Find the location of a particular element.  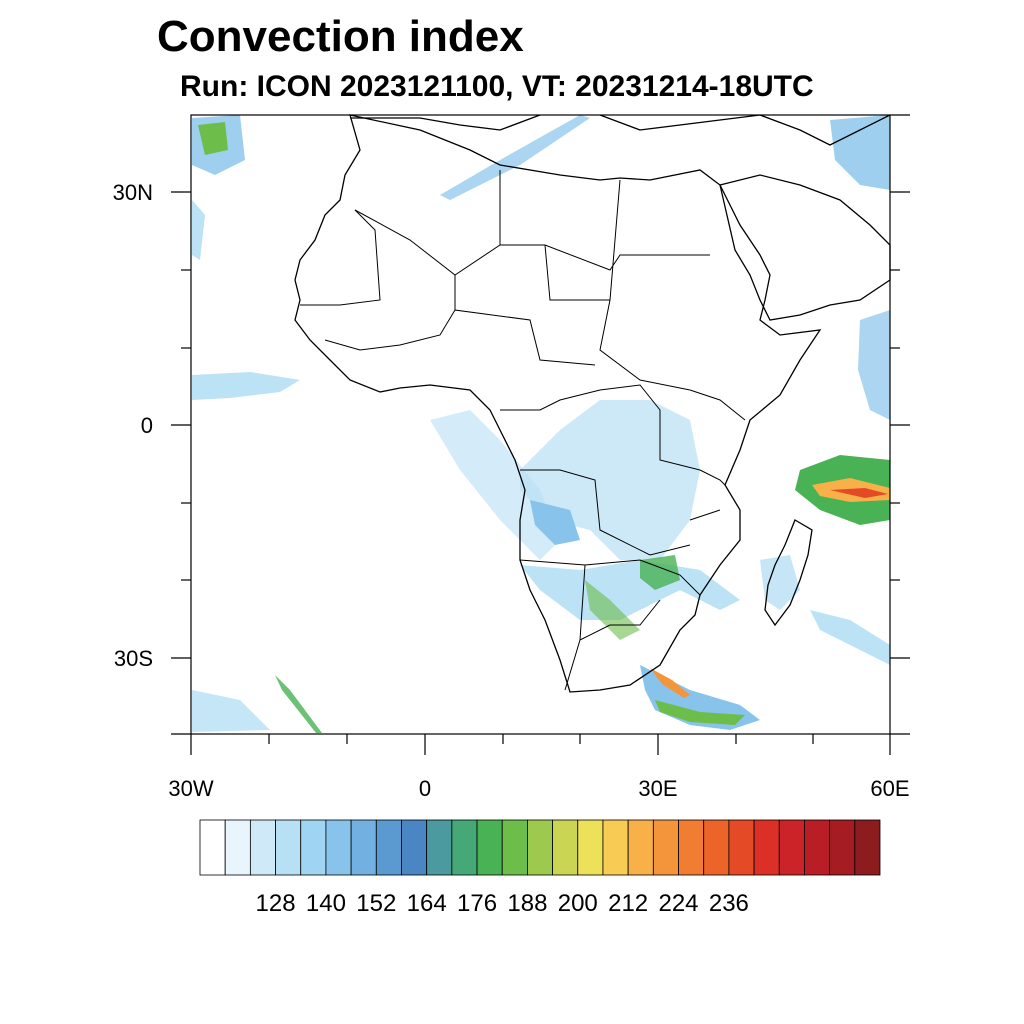

shade-ne-corner is located at coordinates (860, 152).